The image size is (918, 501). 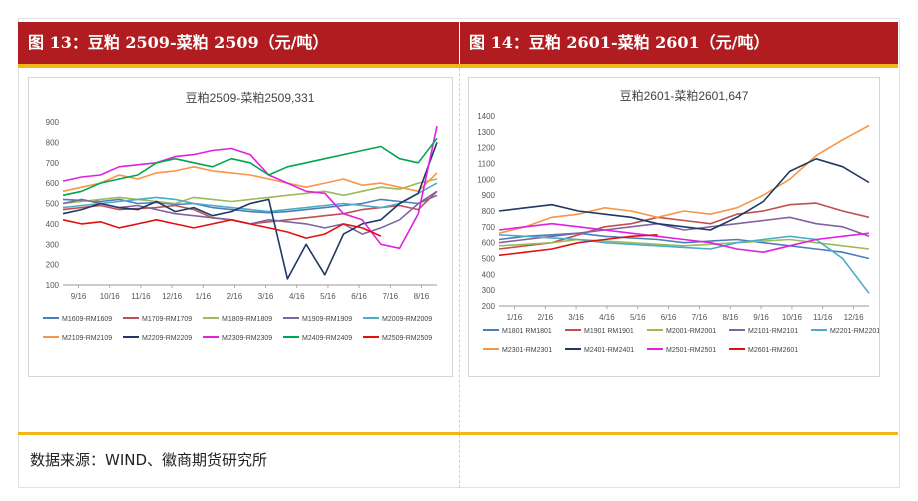 What do you see at coordinates (486, 148) in the screenshot?
I see `y-tick-label: 1200` at bounding box center [486, 148].